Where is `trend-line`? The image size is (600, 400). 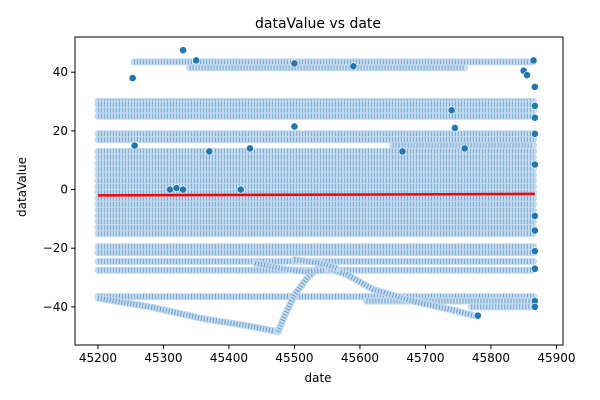 trend-line is located at coordinates (316, 194).